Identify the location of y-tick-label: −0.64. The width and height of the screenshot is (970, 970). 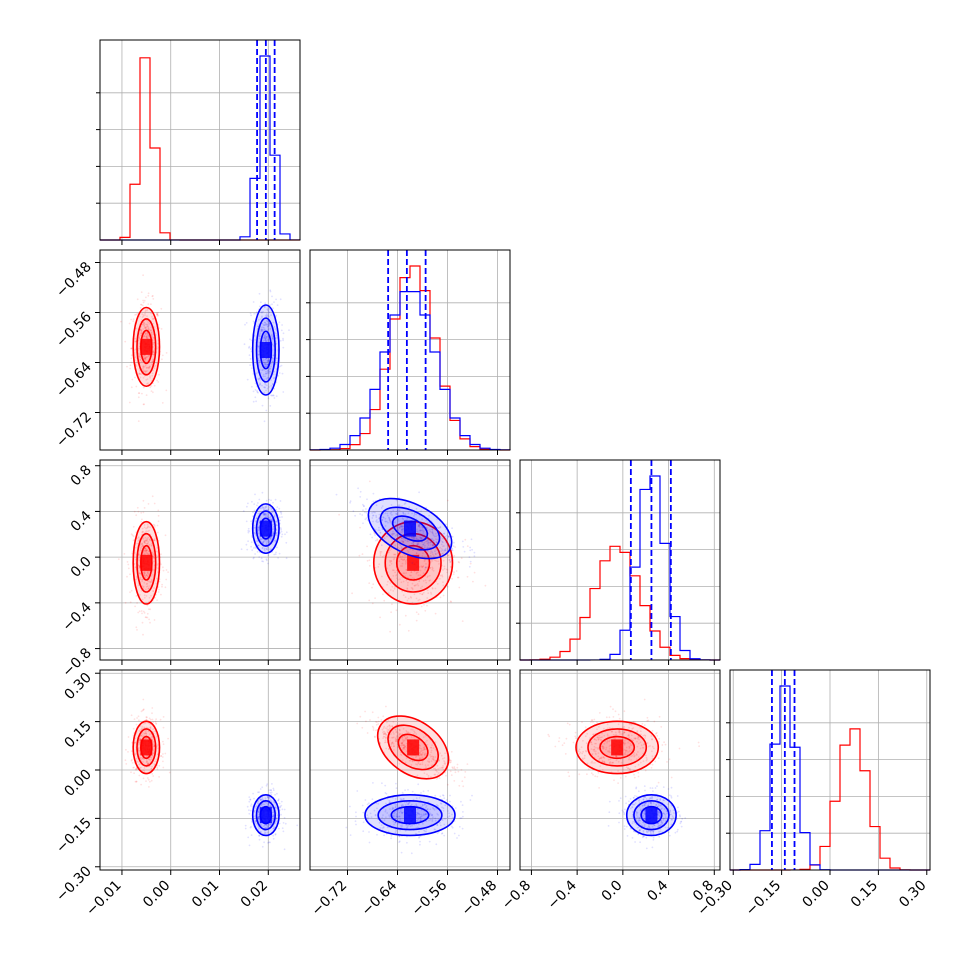
(74, 380).